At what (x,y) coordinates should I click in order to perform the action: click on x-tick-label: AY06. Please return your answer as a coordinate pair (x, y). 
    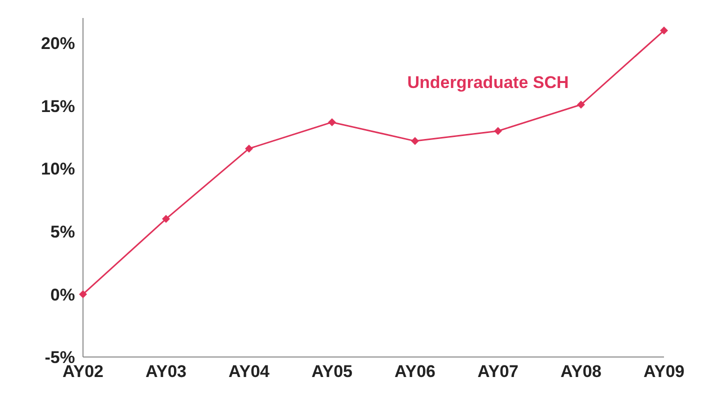
    Looking at the image, I should click on (415, 372).